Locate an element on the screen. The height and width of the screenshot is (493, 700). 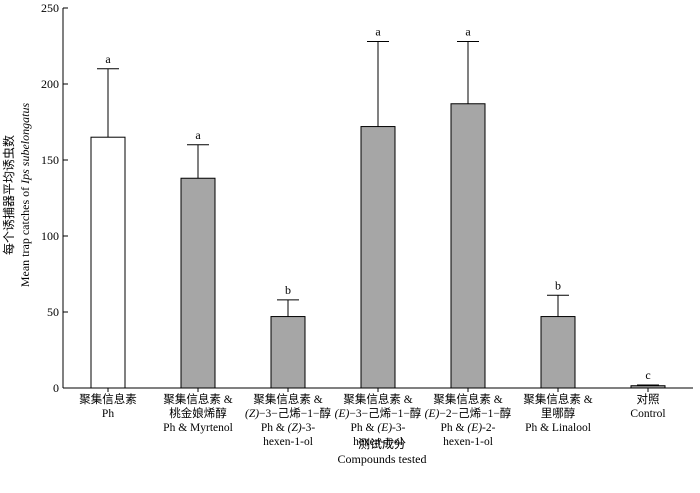
x-tick-label-line: Ph is located at coordinates (108, 414).